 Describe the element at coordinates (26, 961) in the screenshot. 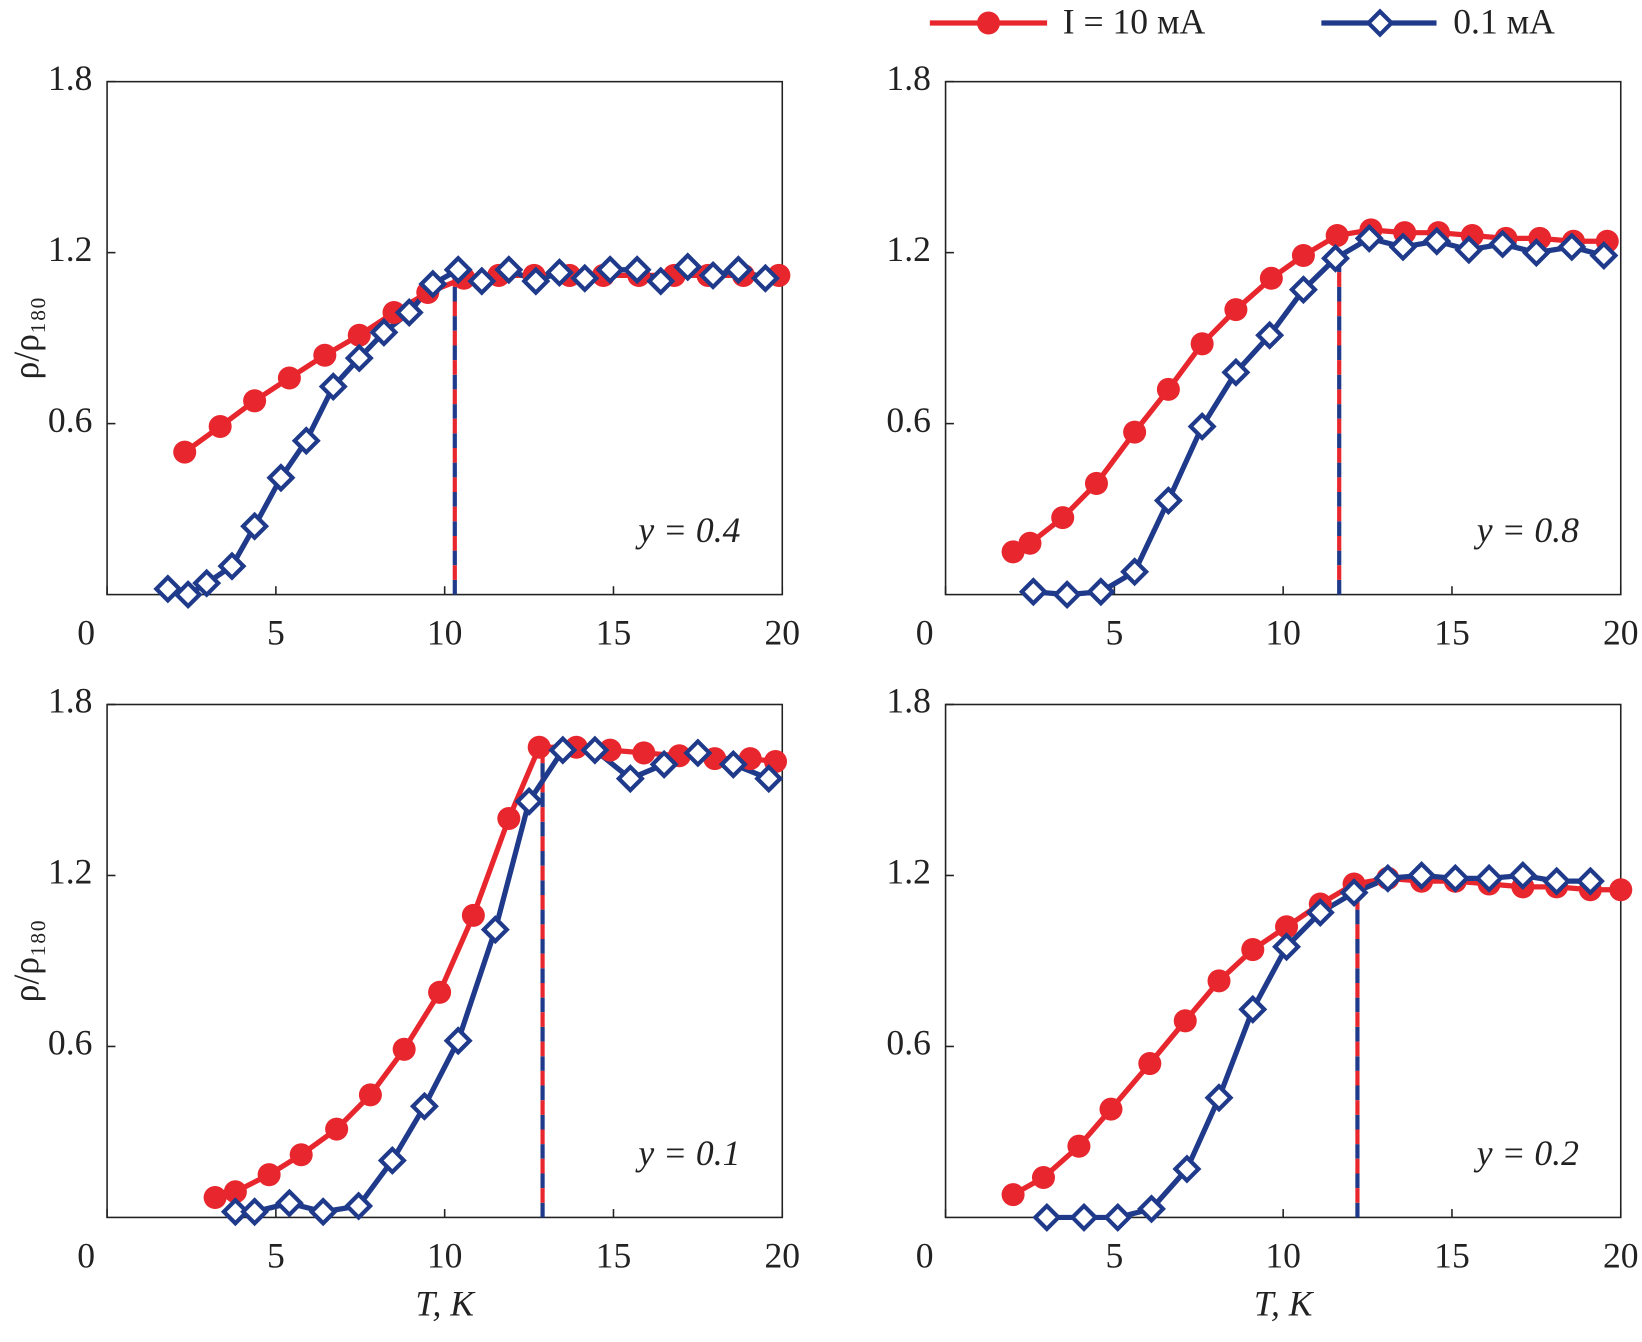

I see `y-axis-label: ρ/ρ₁₈₀` at that location.